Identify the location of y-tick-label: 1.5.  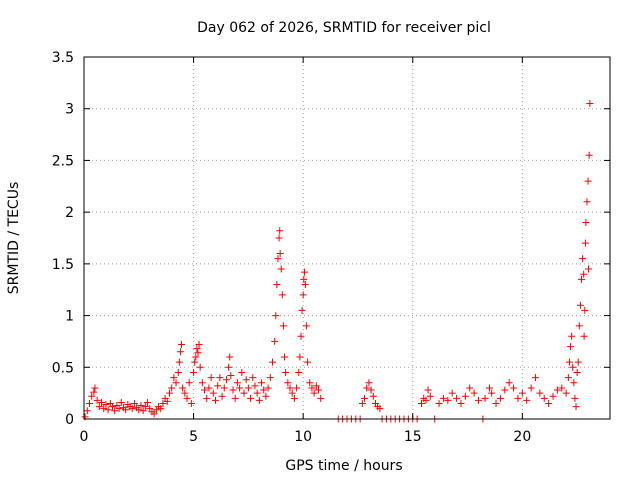
(63, 265).